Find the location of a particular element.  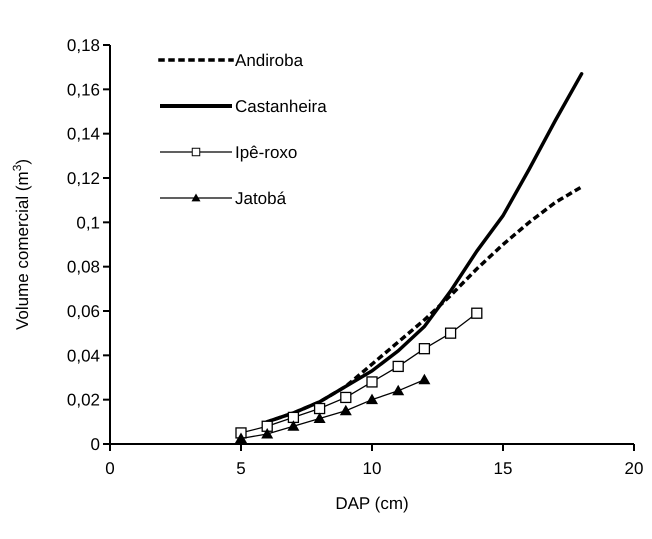

y-tick-label: 0,06 is located at coordinates (83, 311).